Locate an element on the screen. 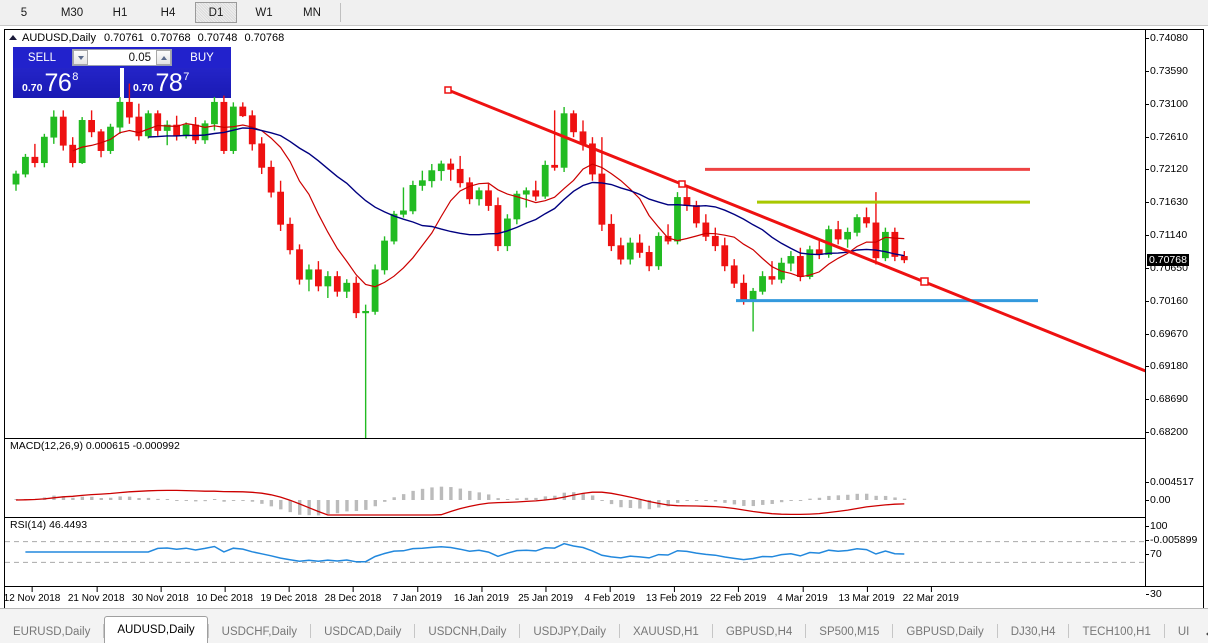  chart-tab-gbpusd-h4: GBPUSD,H4 is located at coordinates (759, 632).